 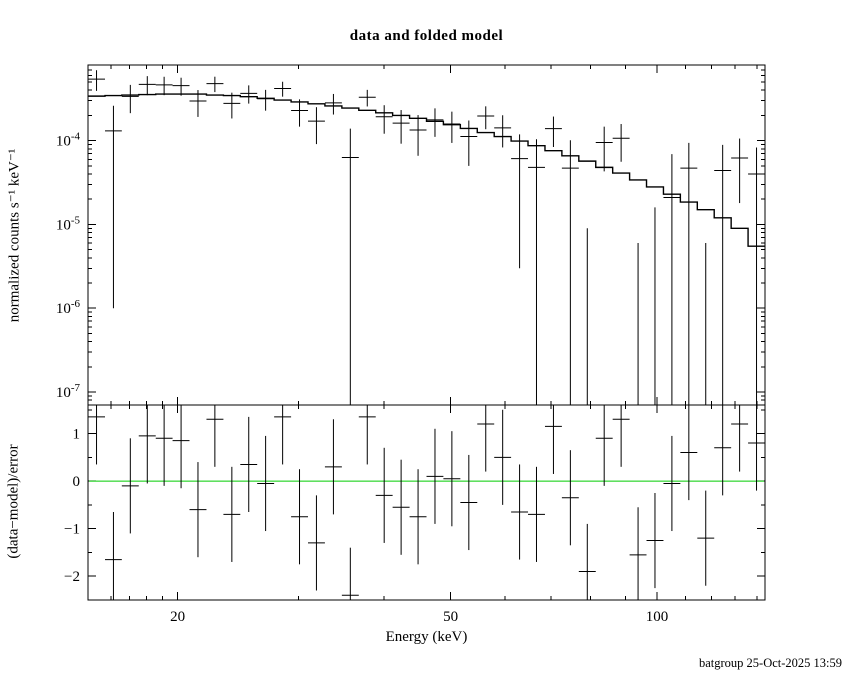 I want to click on x-axis-label: Energy (keV), so click(x=426, y=637).